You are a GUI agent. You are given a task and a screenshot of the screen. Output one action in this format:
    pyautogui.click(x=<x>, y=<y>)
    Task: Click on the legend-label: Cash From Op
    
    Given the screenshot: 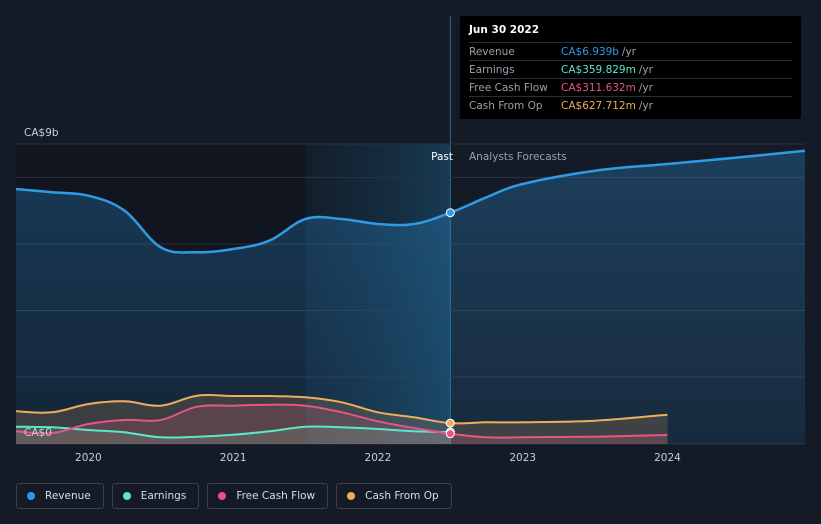 What is the action you would take?
    pyautogui.click(x=402, y=496)
    